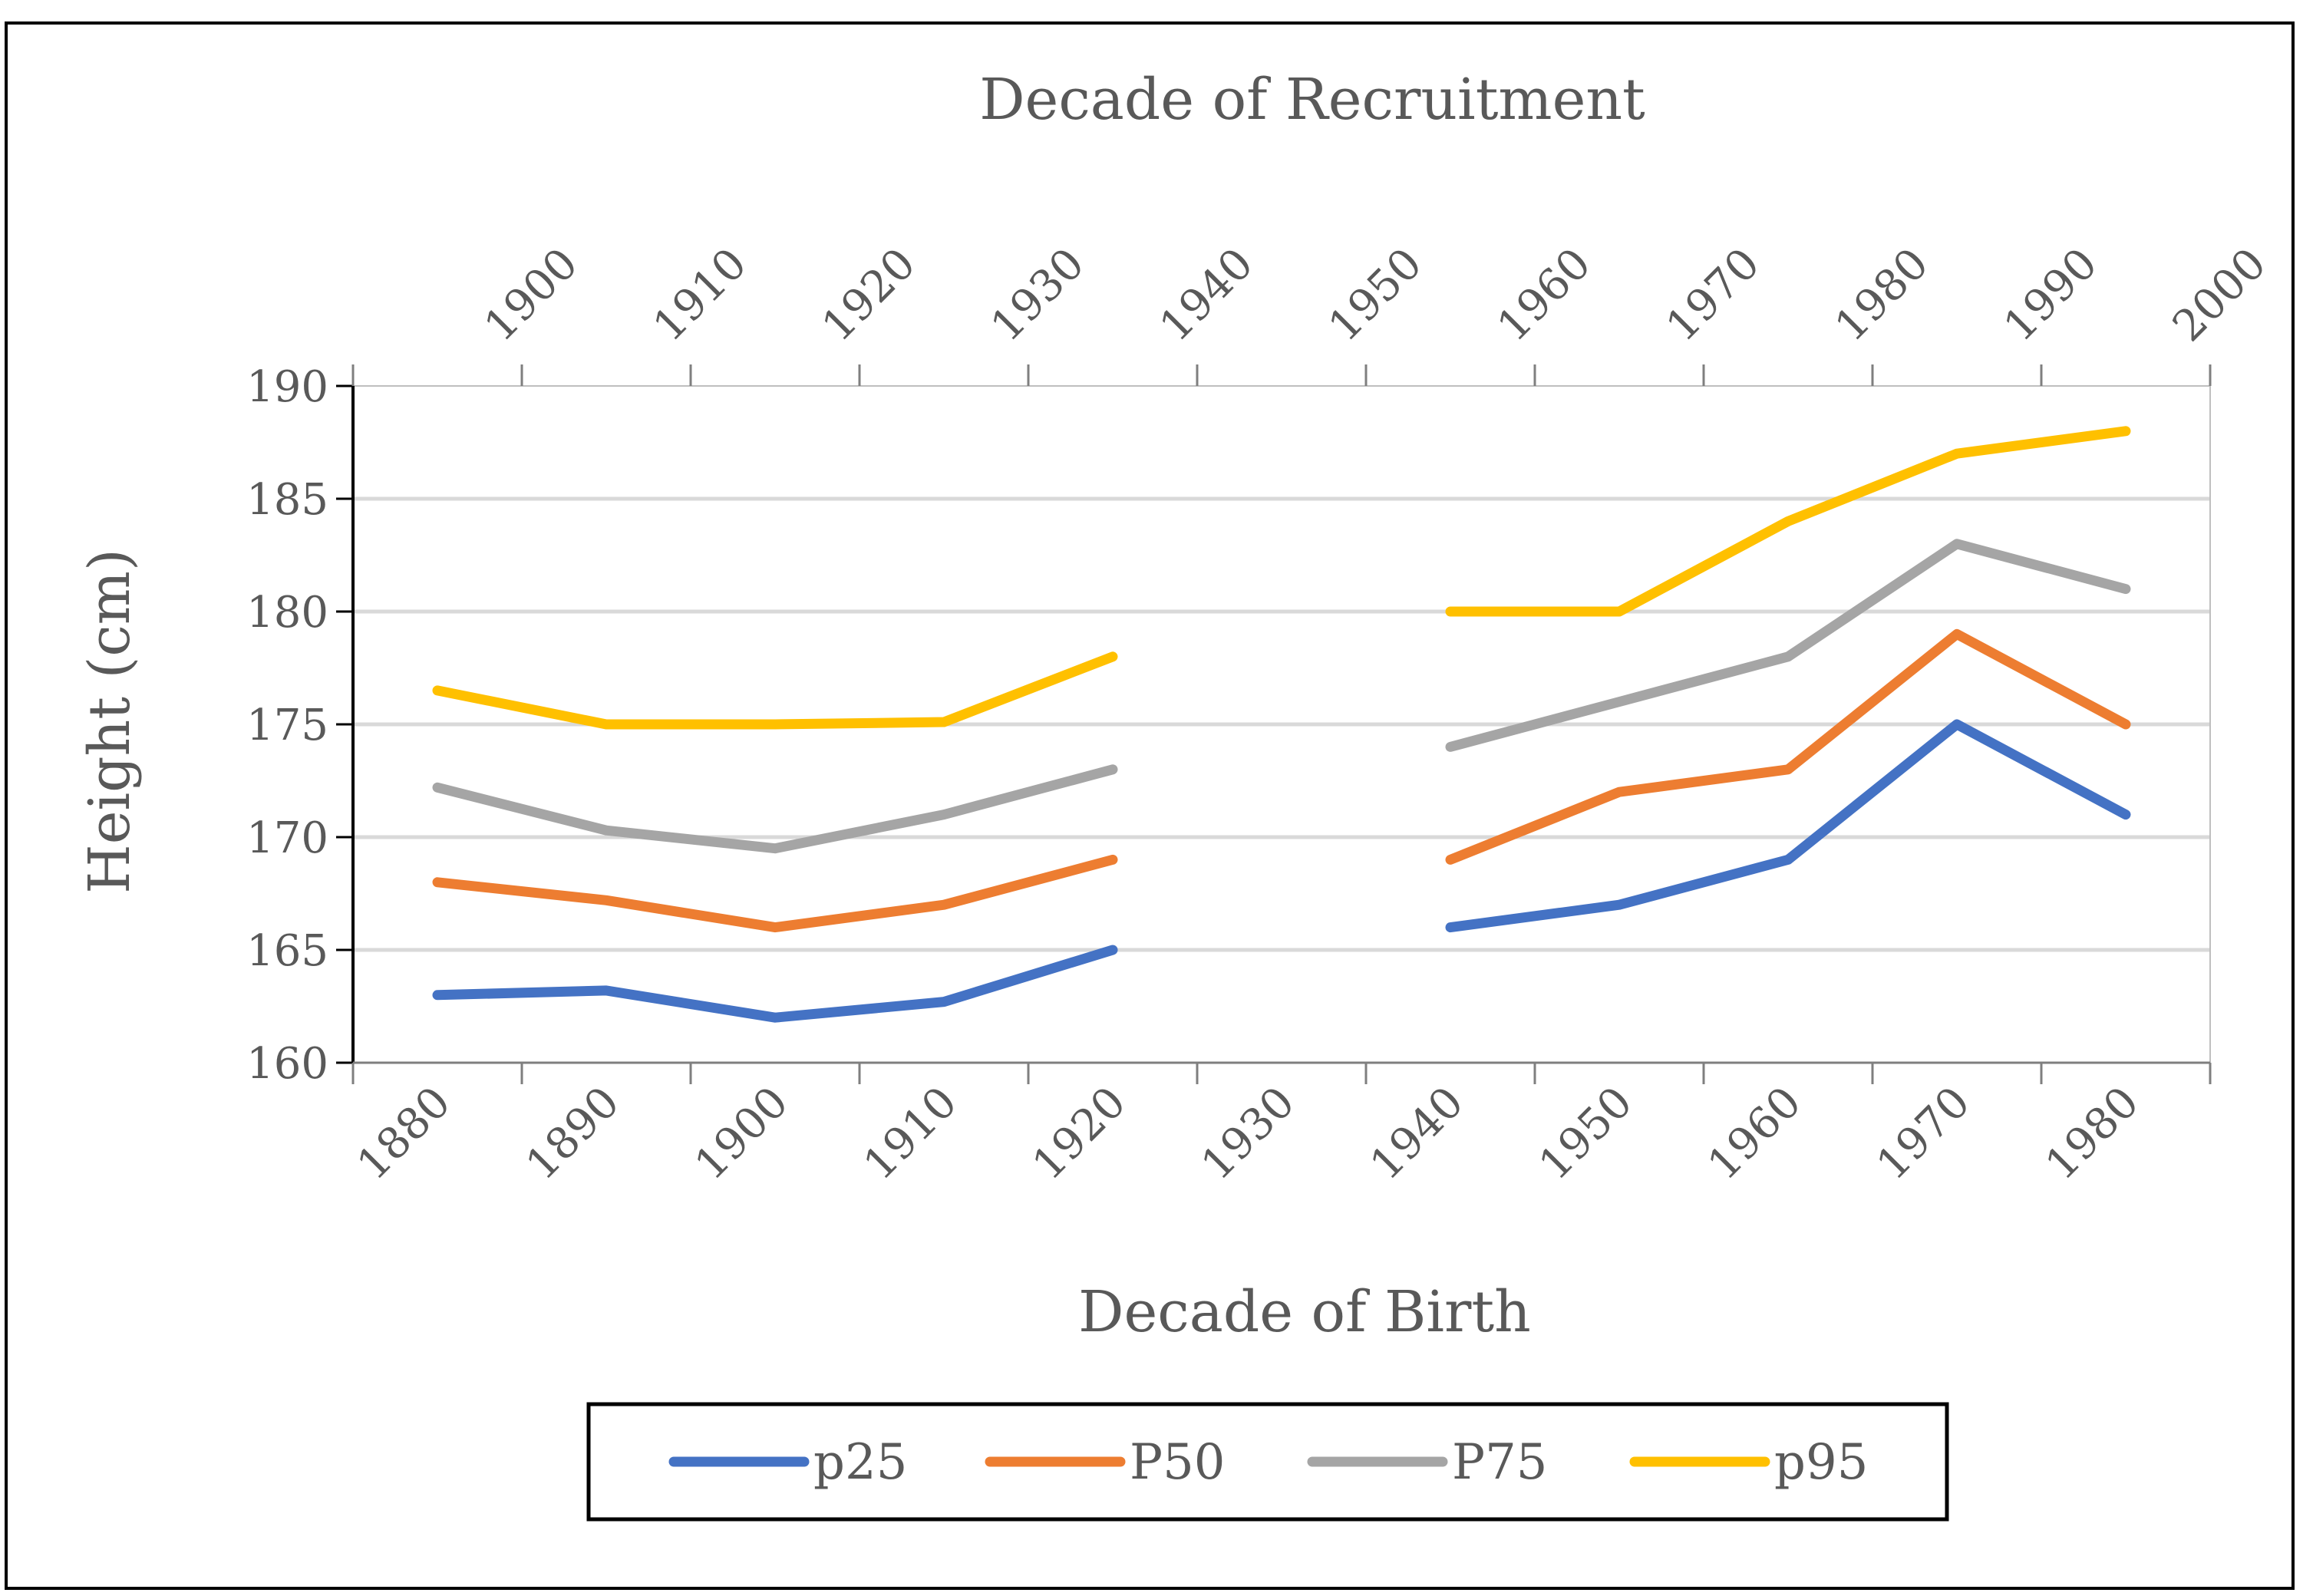 Image resolution: width=2303 pixels, height=1596 pixels. Describe the element at coordinates (287, 1064) in the screenshot. I see `y-tick-label: 160` at that location.